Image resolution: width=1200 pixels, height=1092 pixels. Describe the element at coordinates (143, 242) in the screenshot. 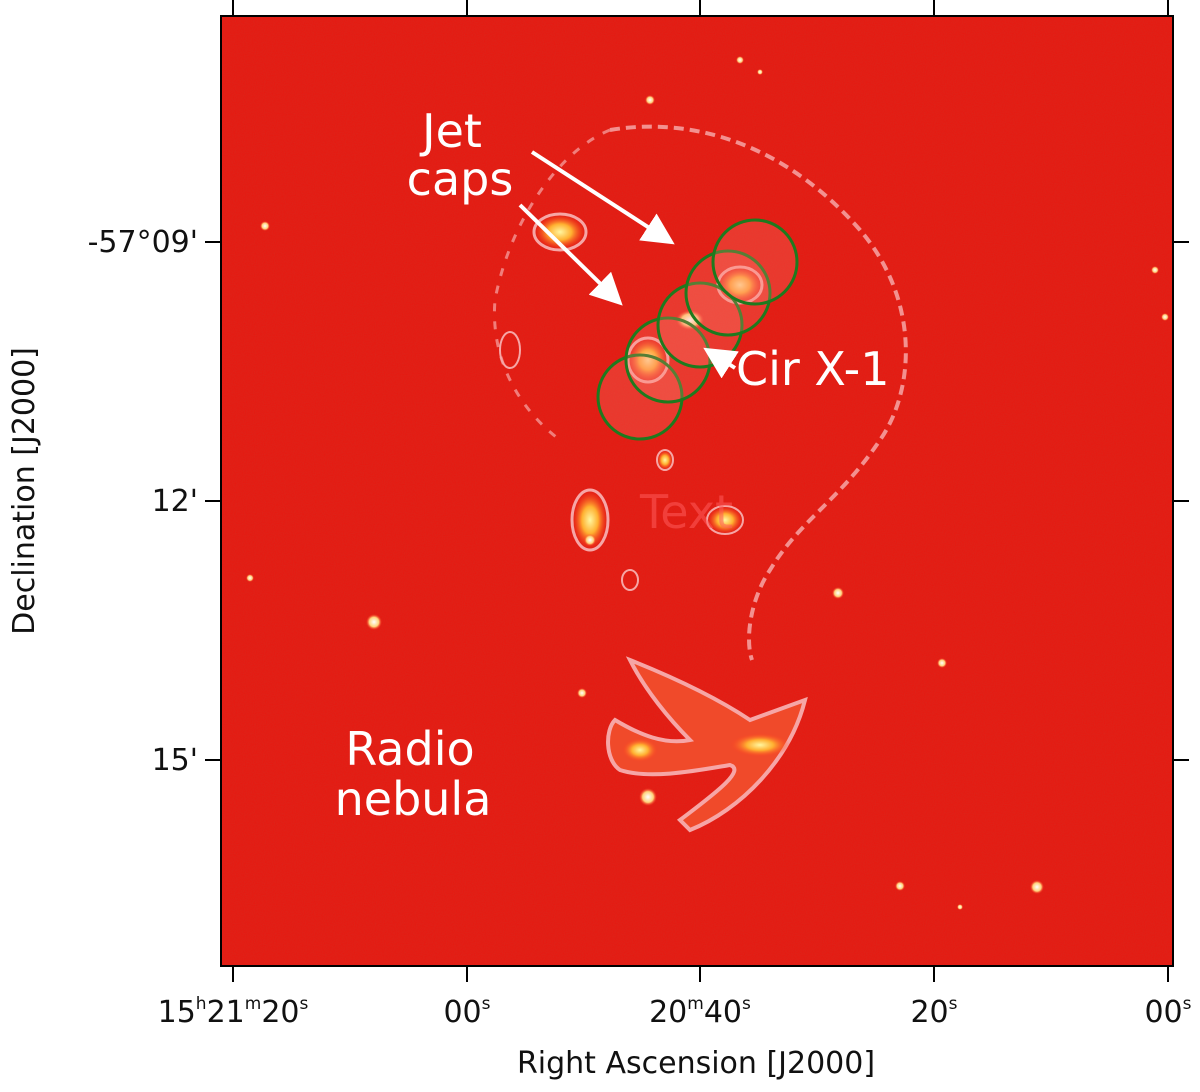

I see `y-tick-label: -57°09'` at that location.